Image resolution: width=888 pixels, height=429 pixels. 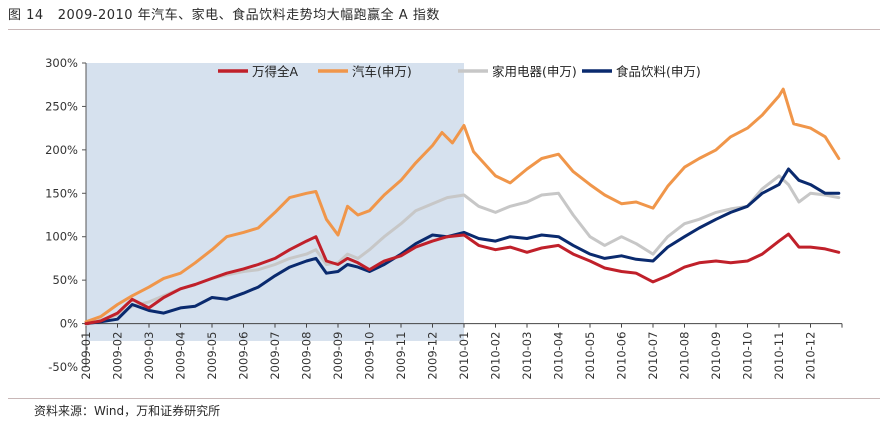 What do you see at coordinates (811, 356) in the screenshot?
I see `x-tick-label: 2010-12` at bounding box center [811, 356].